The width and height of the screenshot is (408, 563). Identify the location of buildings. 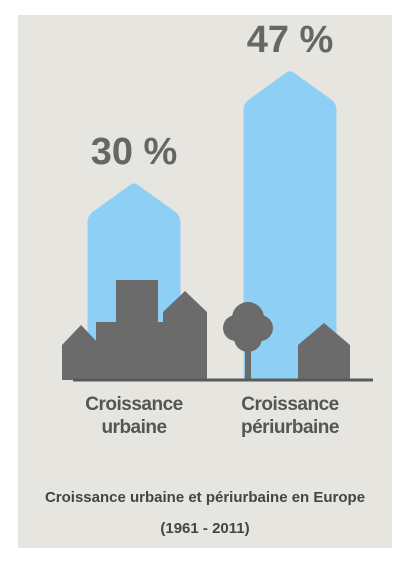
(206, 330).